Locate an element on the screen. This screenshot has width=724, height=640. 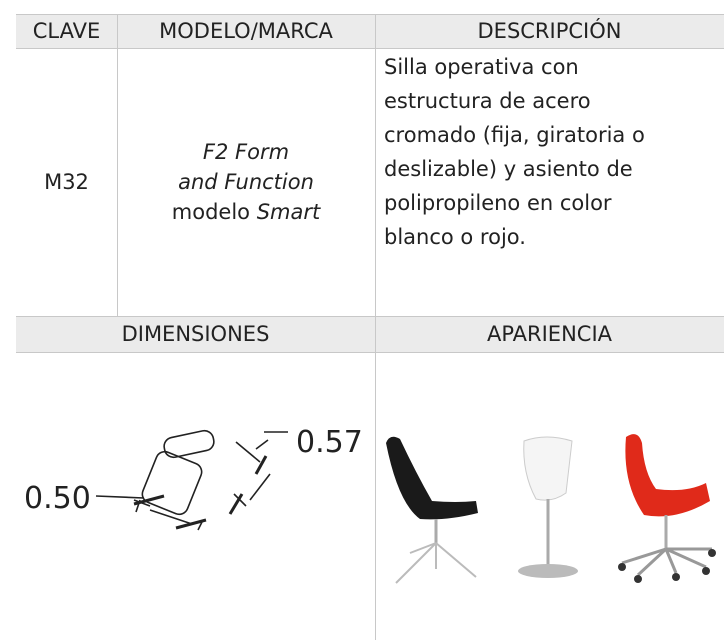
model-line: modelo is located at coordinates (211, 212).